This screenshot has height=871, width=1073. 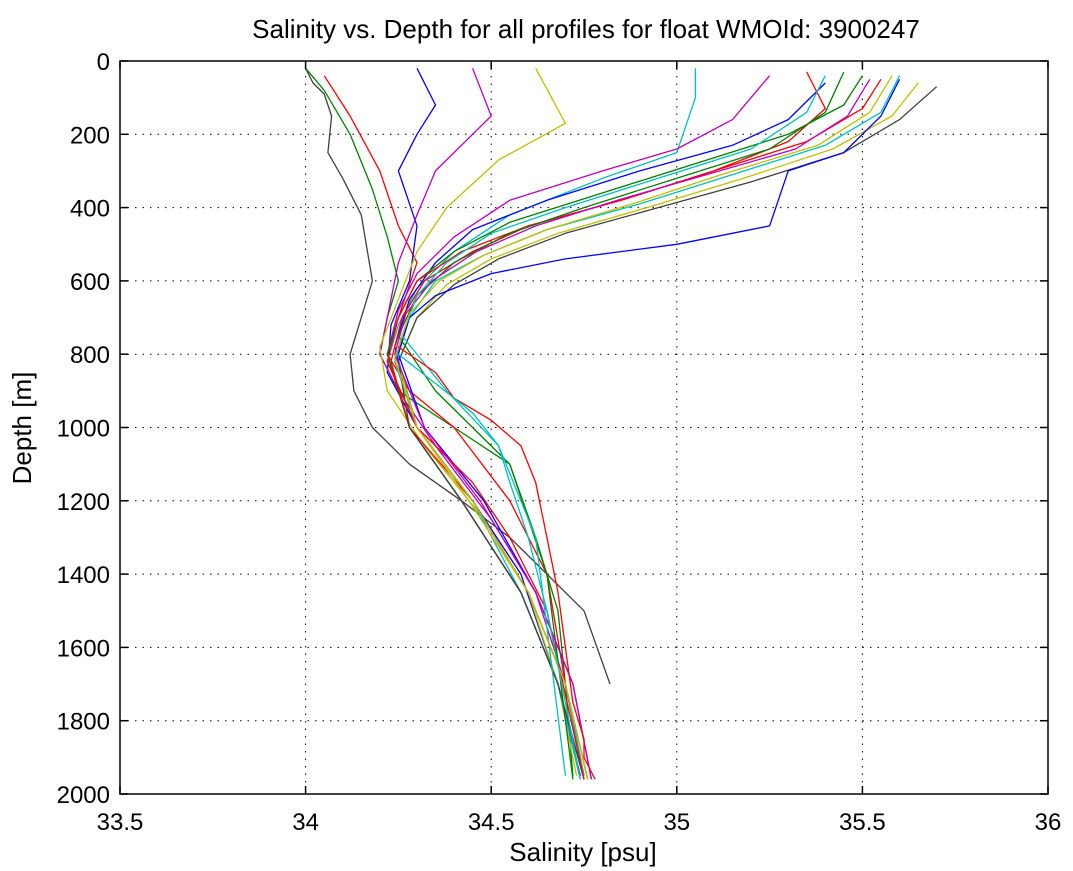 I want to click on y-tick-label: 800, so click(x=90, y=355).